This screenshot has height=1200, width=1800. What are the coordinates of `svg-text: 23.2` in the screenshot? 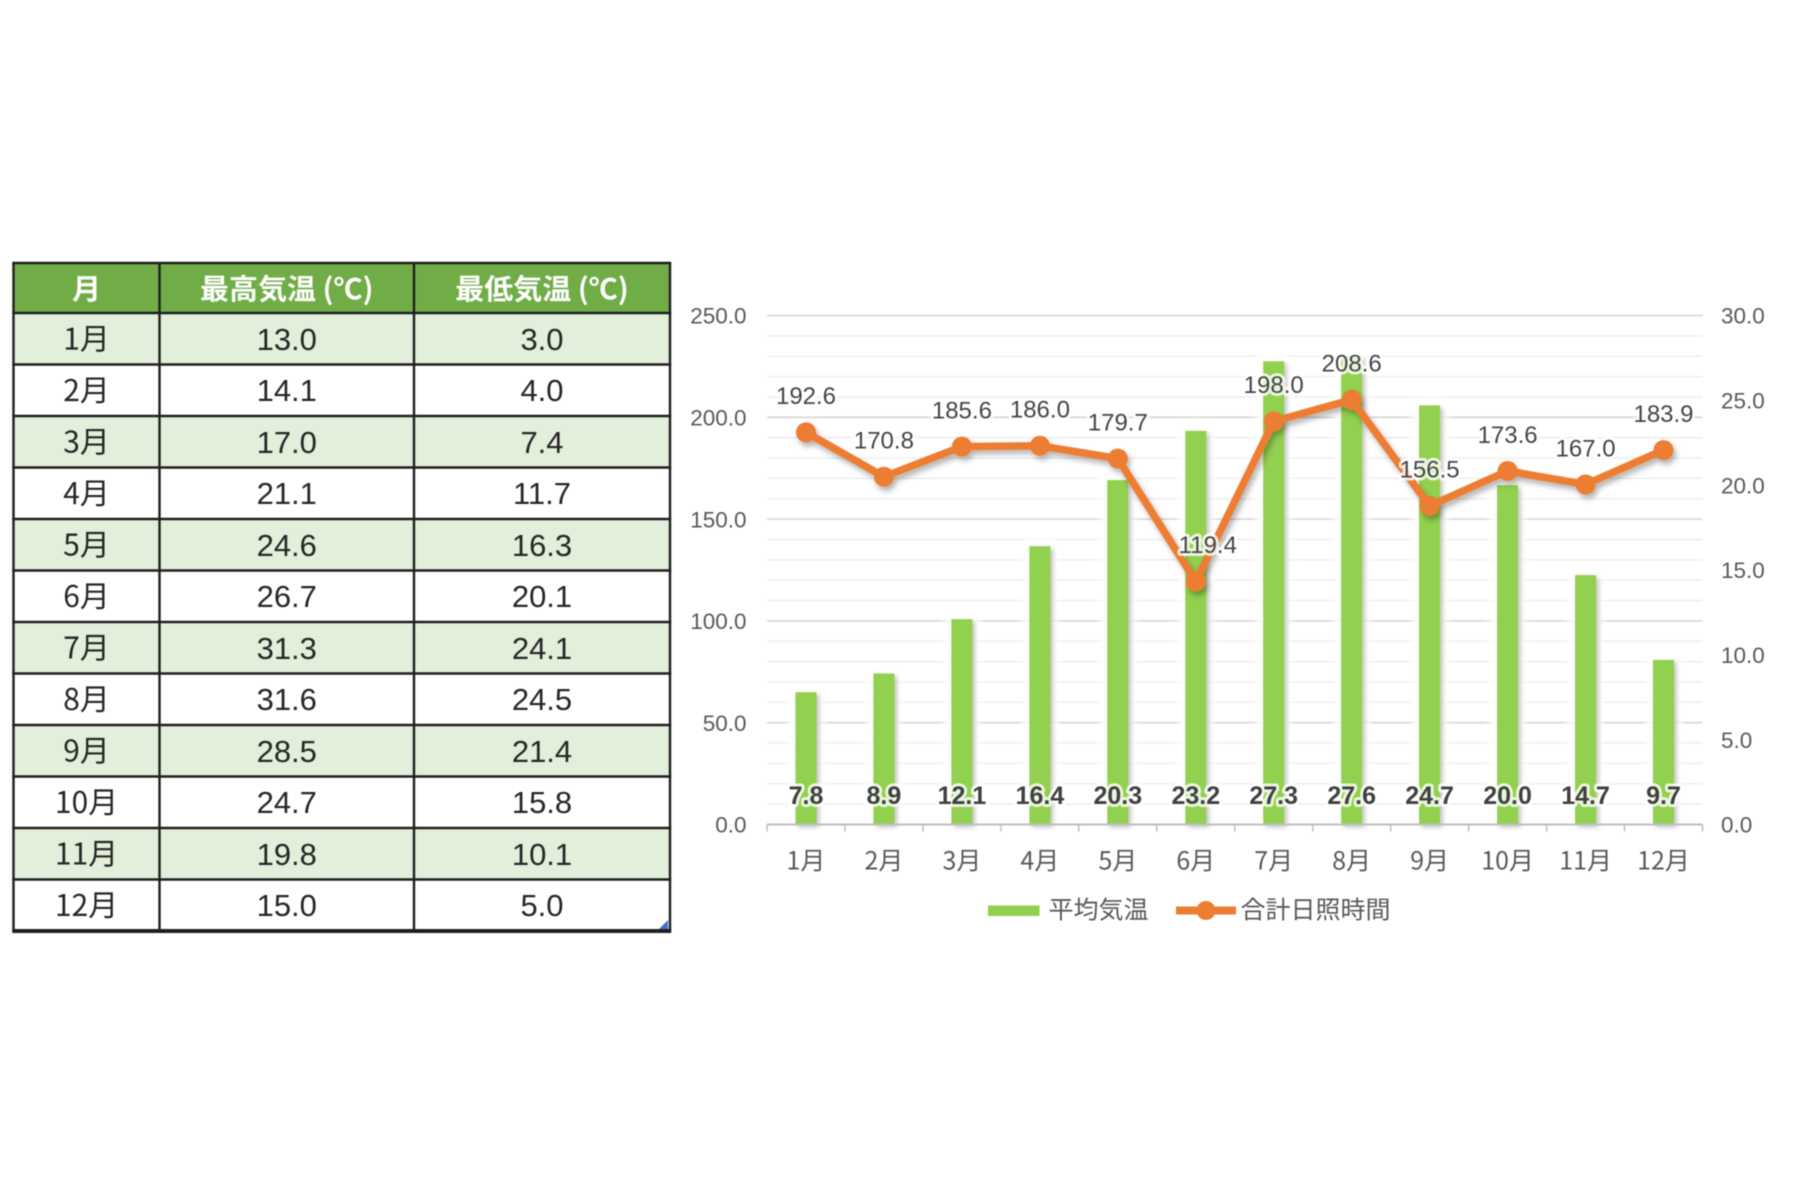 It's located at (1195, 796).